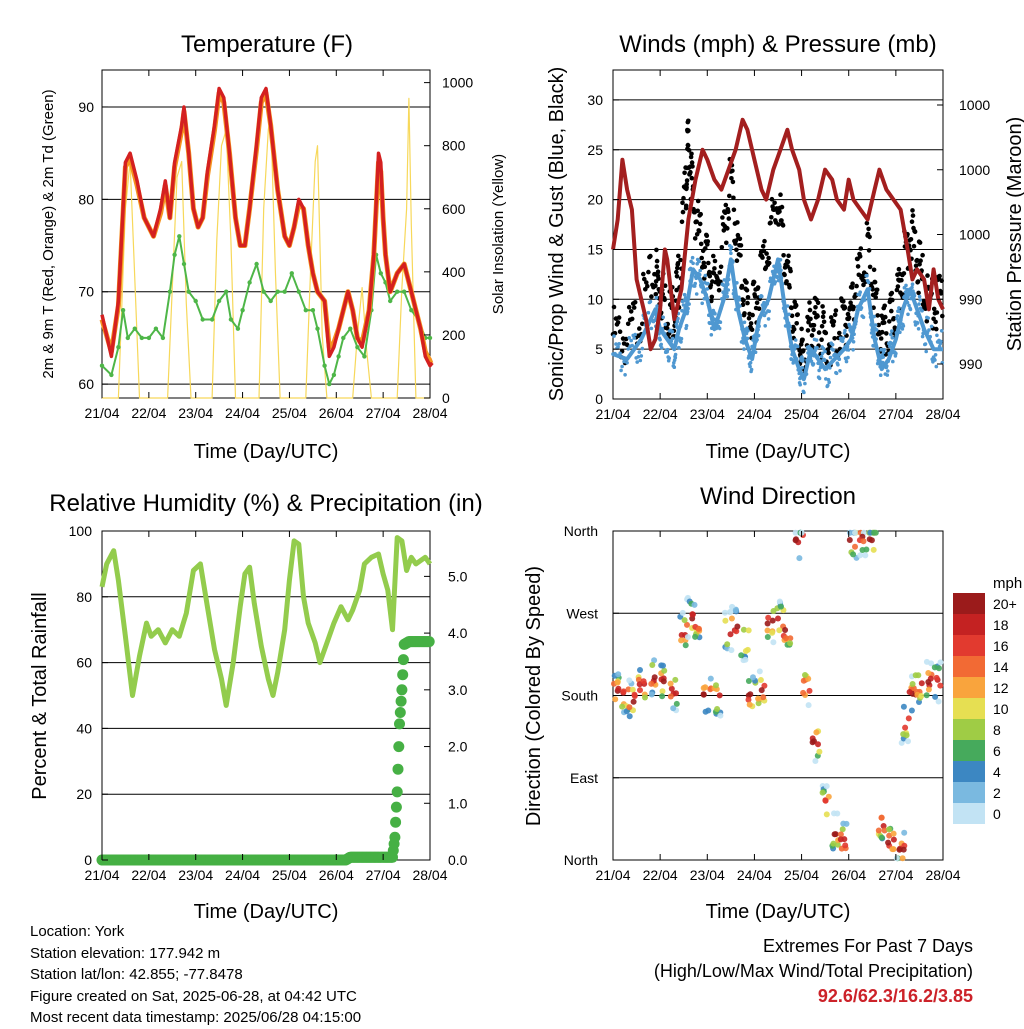 The image size is (1024, 1029). I want to click on temperature-xtick-label: 28/04, so click(429, 413).